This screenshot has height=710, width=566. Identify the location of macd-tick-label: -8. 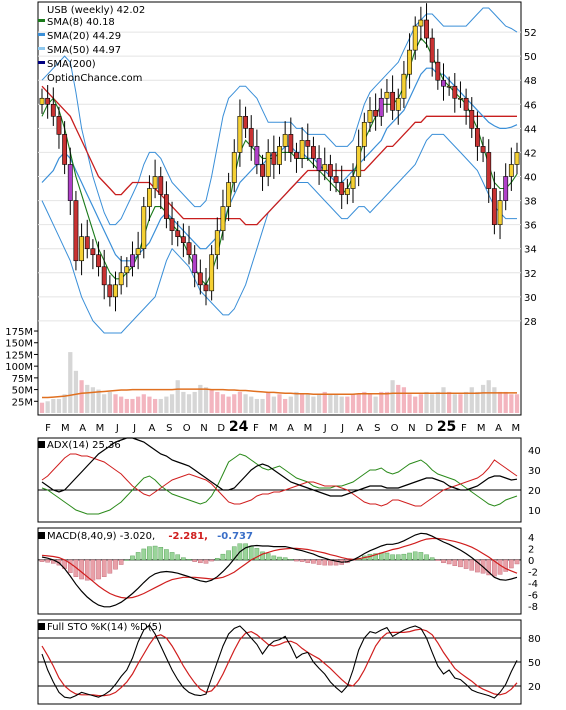
(533, 607).